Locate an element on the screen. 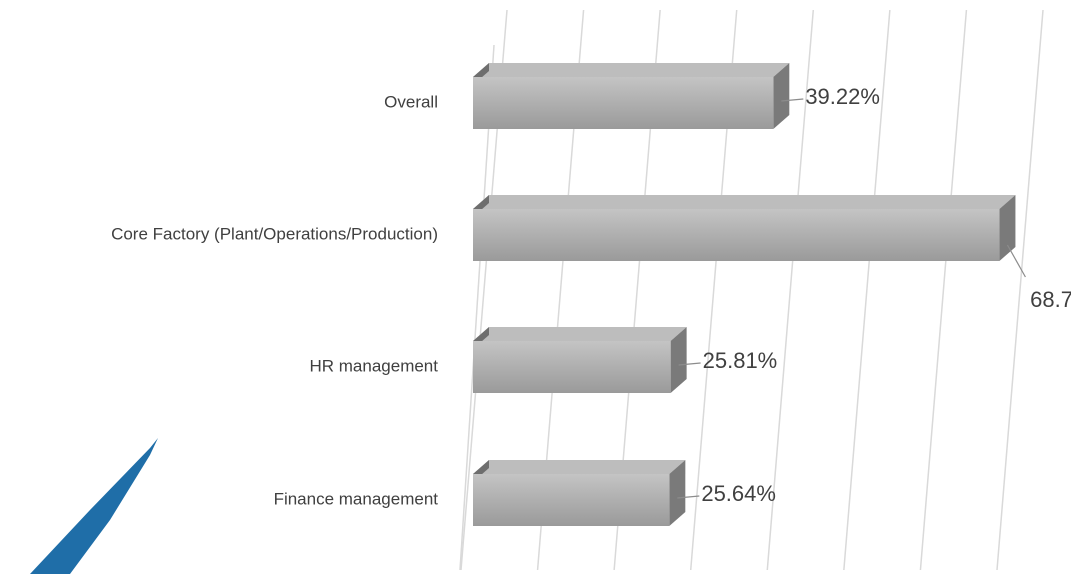  data-label: 68.75% is located at coordinates (1050, 299).